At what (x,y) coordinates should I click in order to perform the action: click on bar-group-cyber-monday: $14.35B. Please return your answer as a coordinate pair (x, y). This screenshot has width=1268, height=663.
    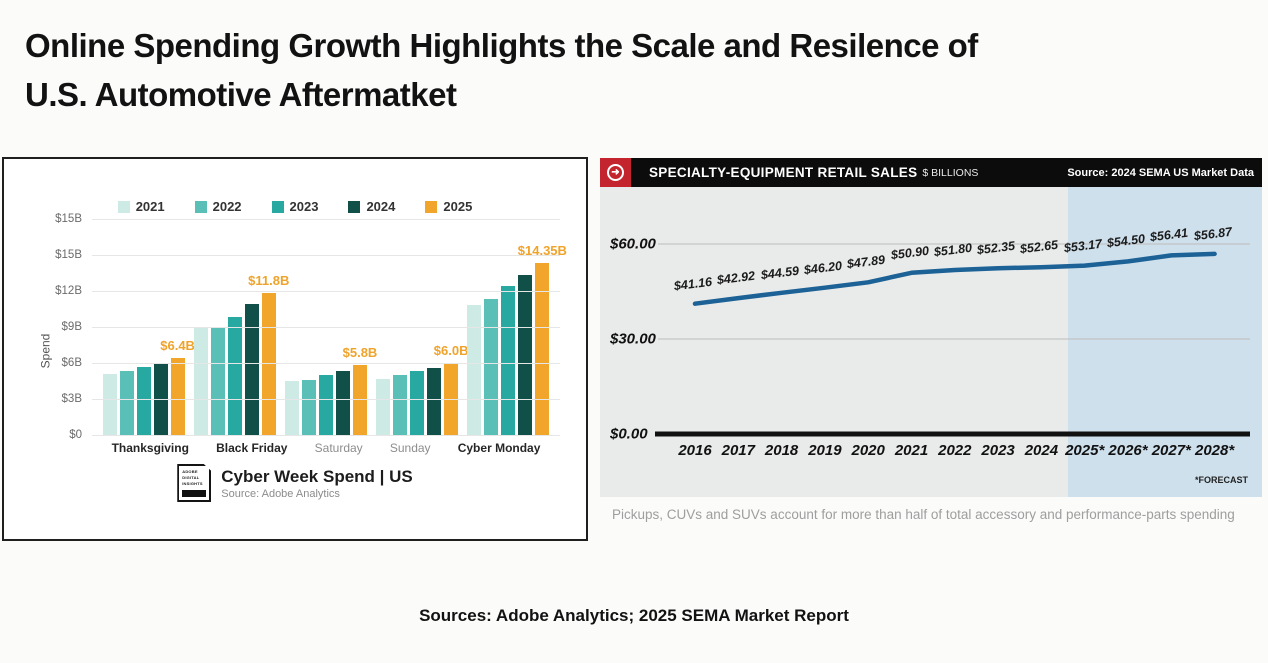
    Looking at the image, I should click on (517, 327).